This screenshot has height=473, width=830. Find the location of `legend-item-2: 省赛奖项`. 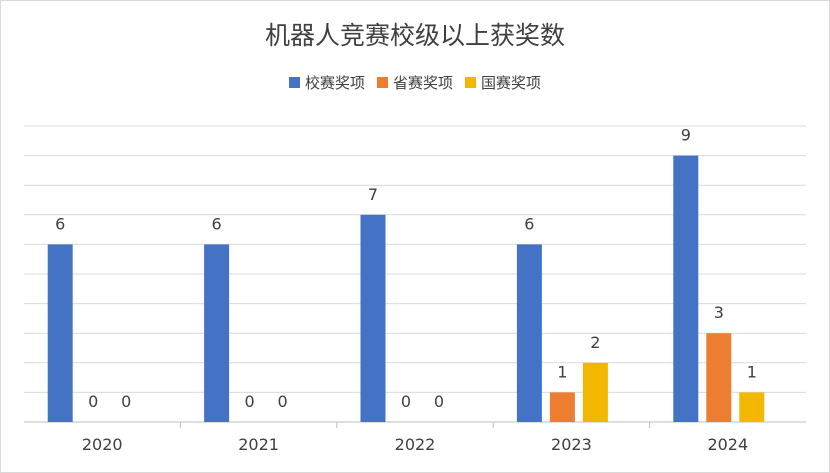

legend-item-2: 省赛奖项 is located at coordinates (414, 82).